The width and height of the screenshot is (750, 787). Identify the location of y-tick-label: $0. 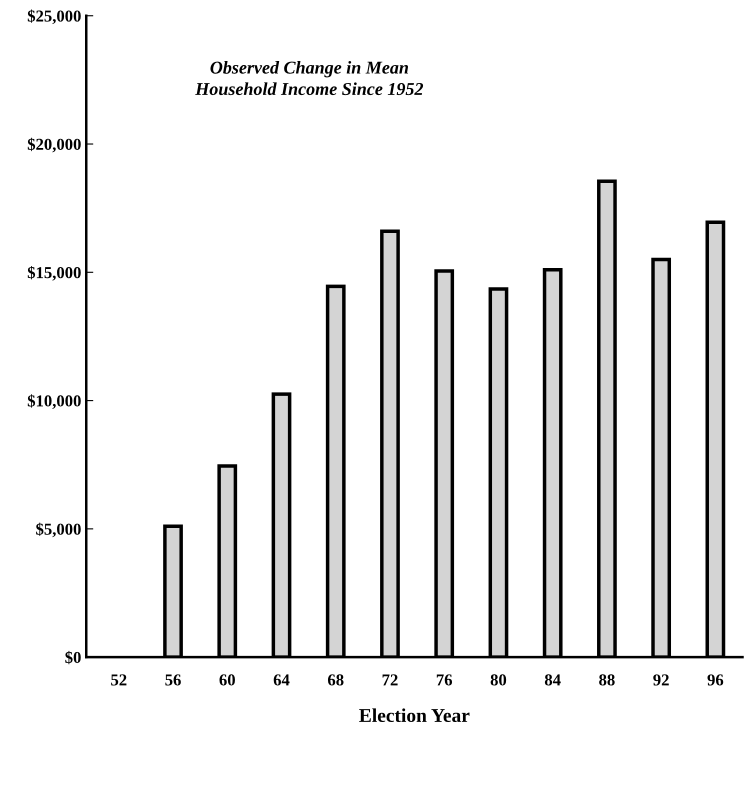
(73, 657).